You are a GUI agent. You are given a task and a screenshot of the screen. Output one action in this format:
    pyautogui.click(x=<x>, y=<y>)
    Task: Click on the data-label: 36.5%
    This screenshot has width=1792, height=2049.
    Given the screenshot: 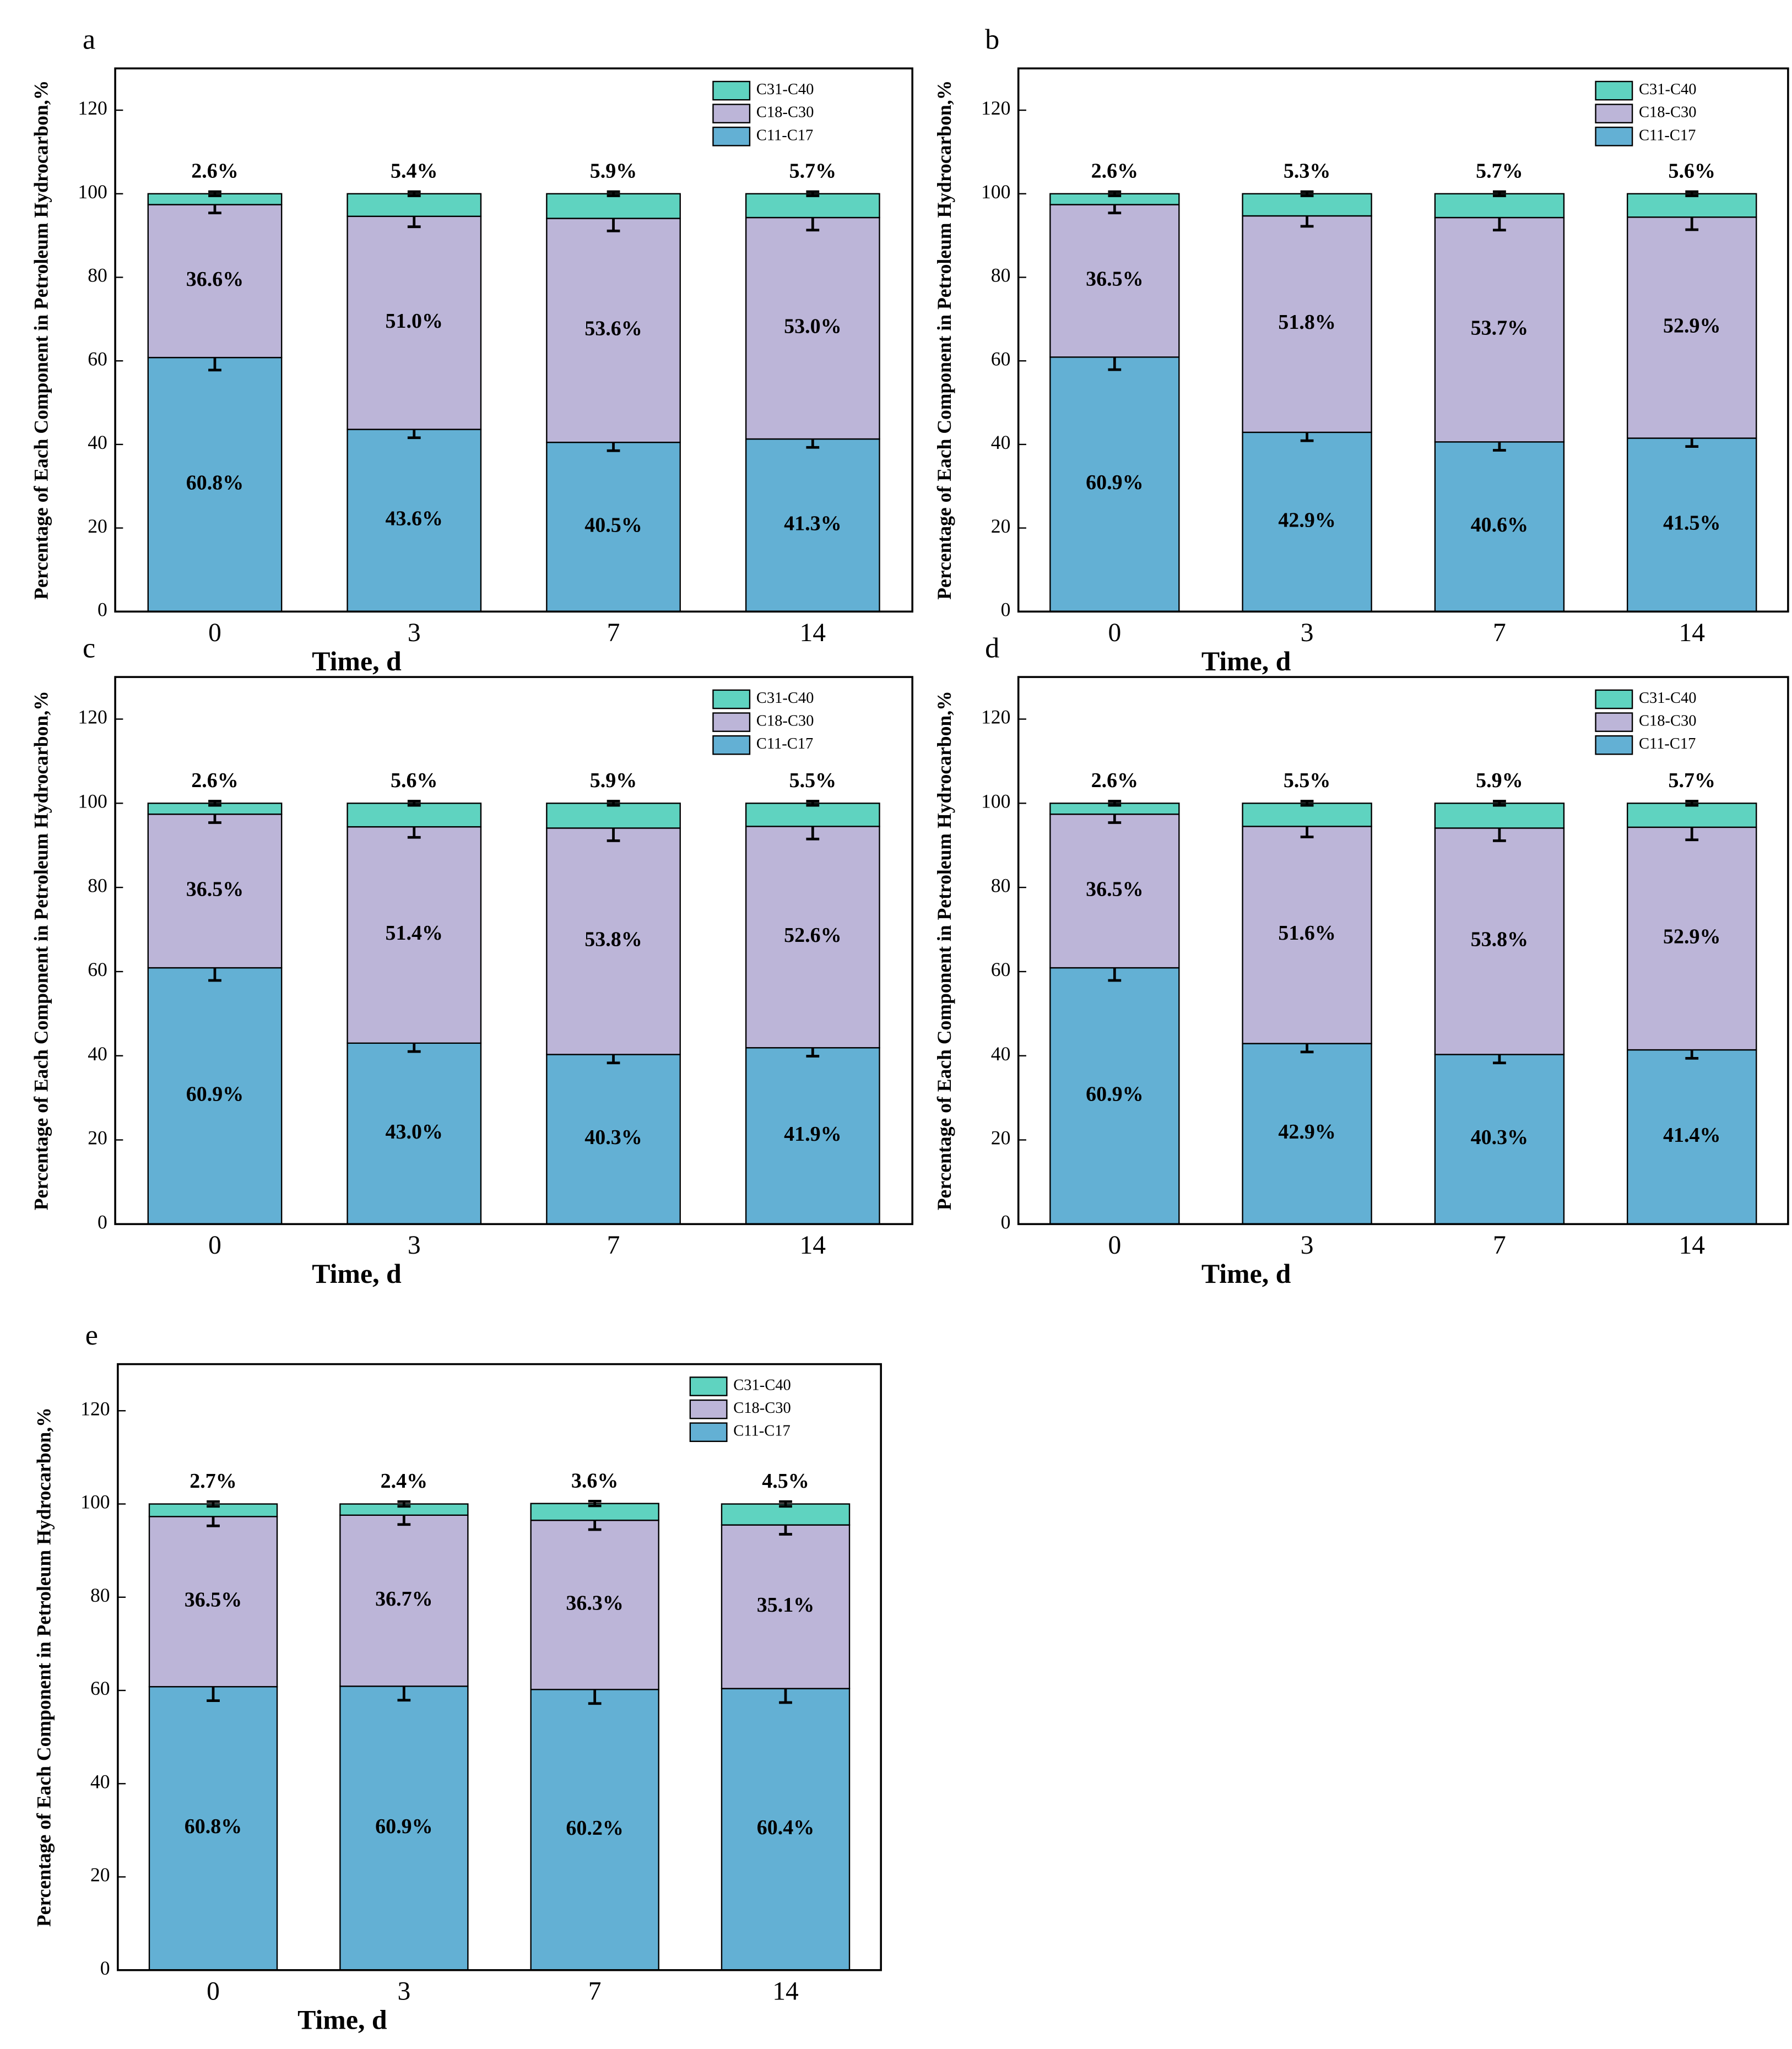 What is the action you would take?
    pyautogui.click(x=1115, y=889)
    